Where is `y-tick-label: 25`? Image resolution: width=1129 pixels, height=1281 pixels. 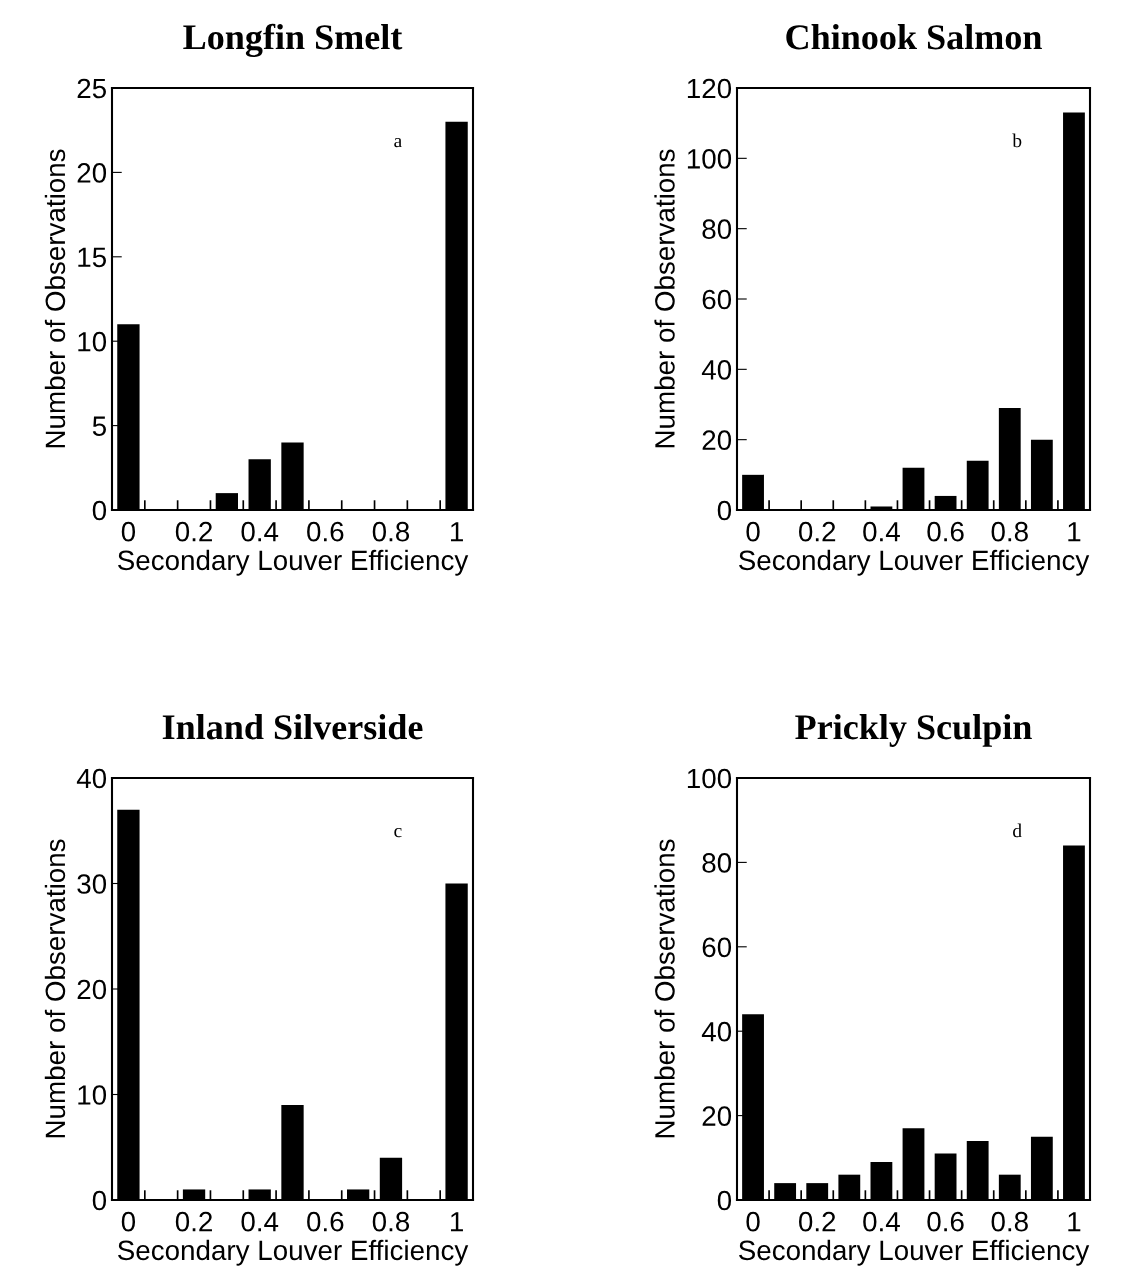 y-tick-label: 25 is located at coordinates (91, 88).